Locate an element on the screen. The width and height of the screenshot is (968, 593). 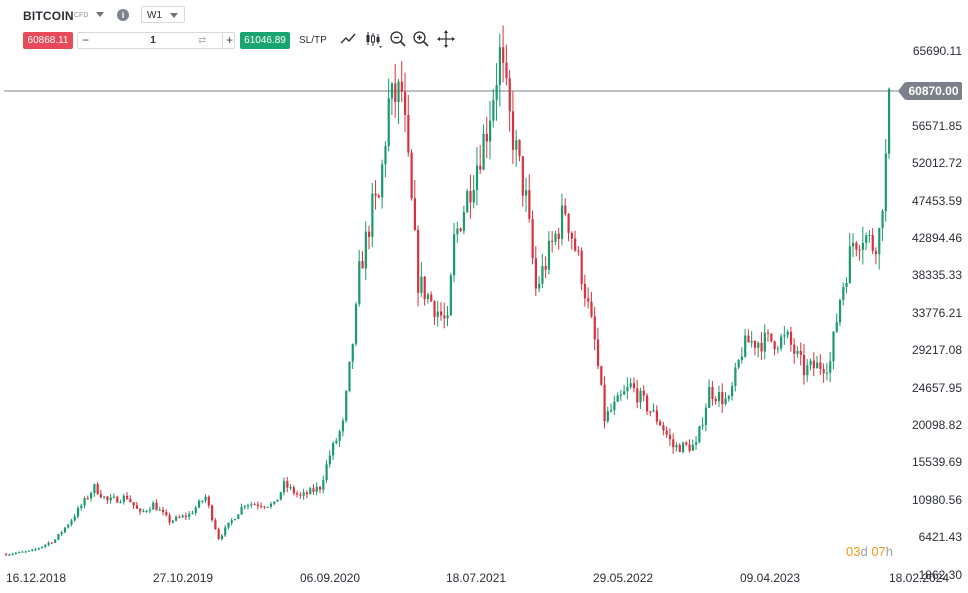
candlestick-type-icon is located at coordinates (373, 39).